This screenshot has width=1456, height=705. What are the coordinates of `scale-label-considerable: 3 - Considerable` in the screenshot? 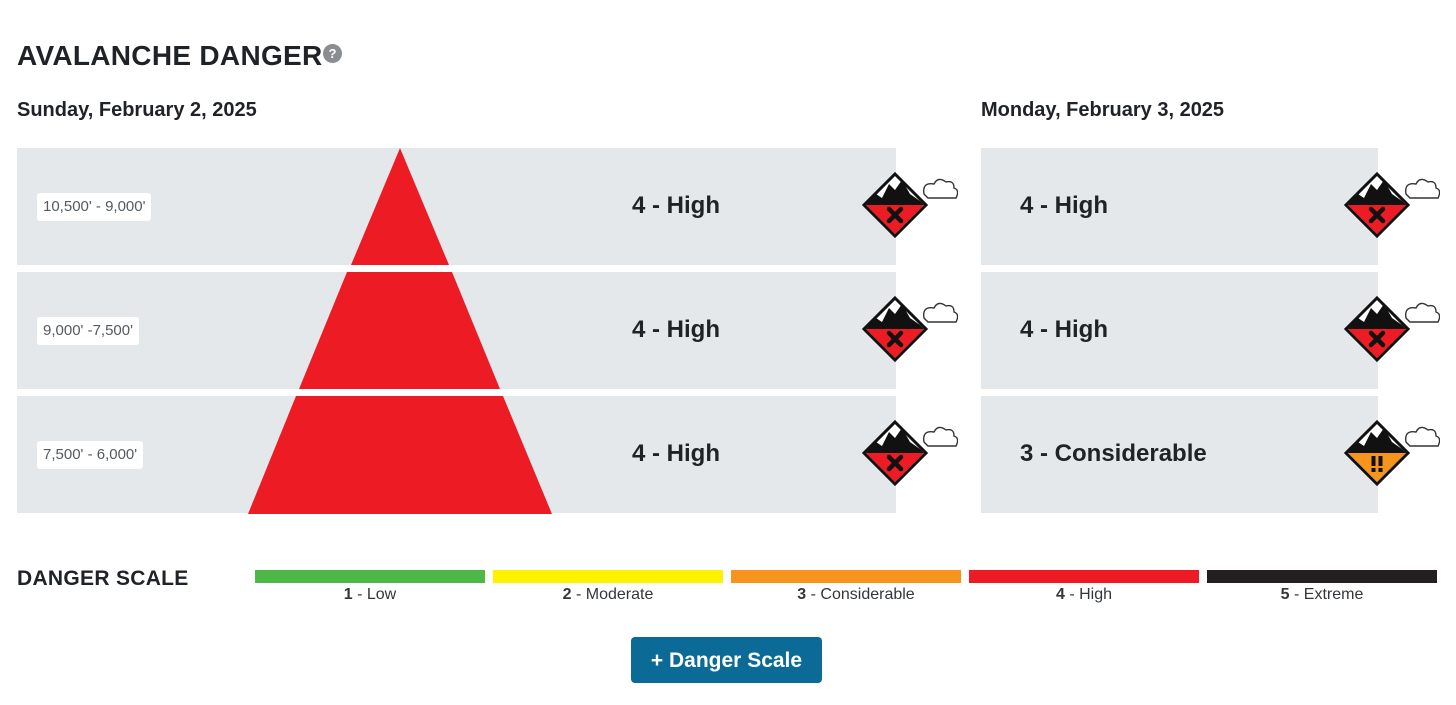 It's located at (856, 594).